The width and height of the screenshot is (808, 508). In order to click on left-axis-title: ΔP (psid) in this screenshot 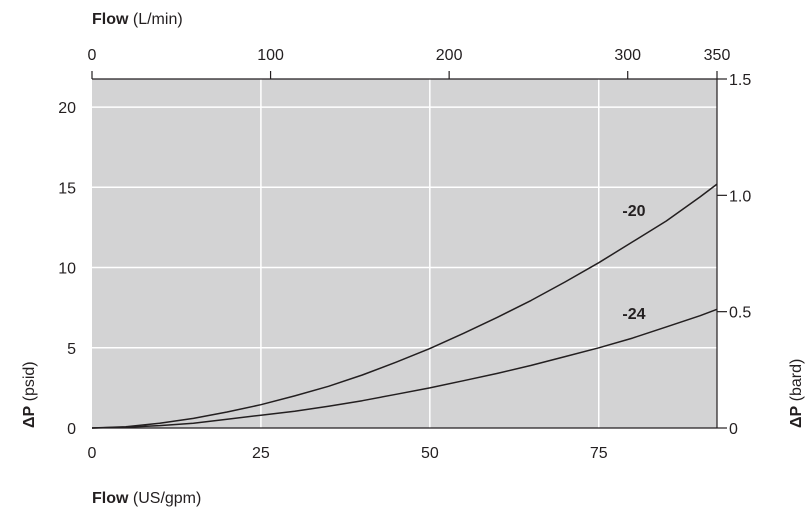, I will do `click(29, 394)`.